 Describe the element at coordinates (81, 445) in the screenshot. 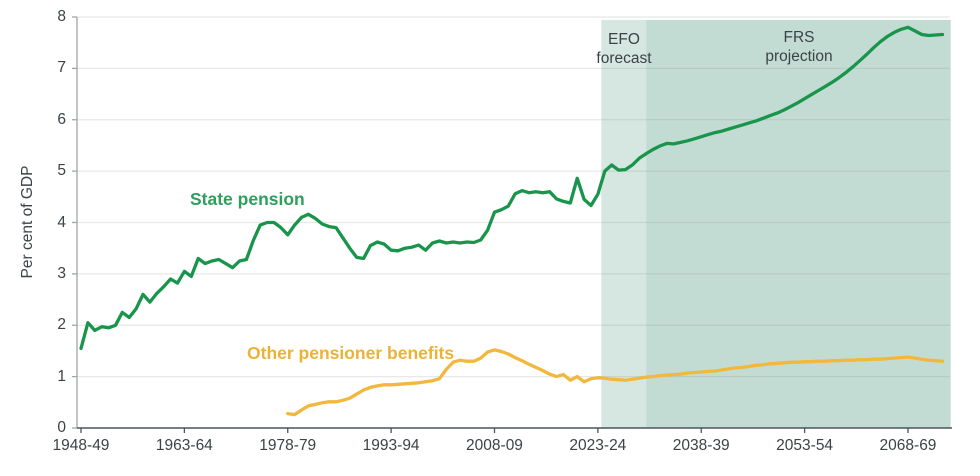

I see `x-tick-label-1948-49: 1948-49` at that location.